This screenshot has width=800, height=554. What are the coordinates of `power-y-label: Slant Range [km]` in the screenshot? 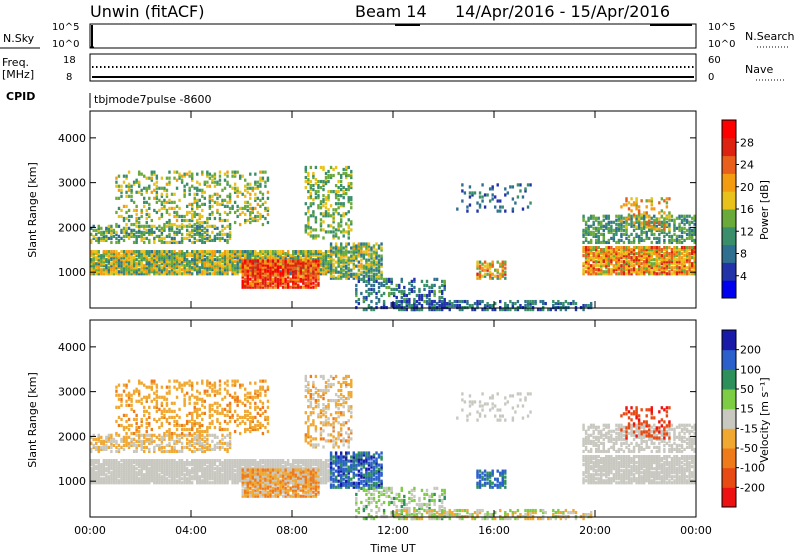 It's located at (32, 210).